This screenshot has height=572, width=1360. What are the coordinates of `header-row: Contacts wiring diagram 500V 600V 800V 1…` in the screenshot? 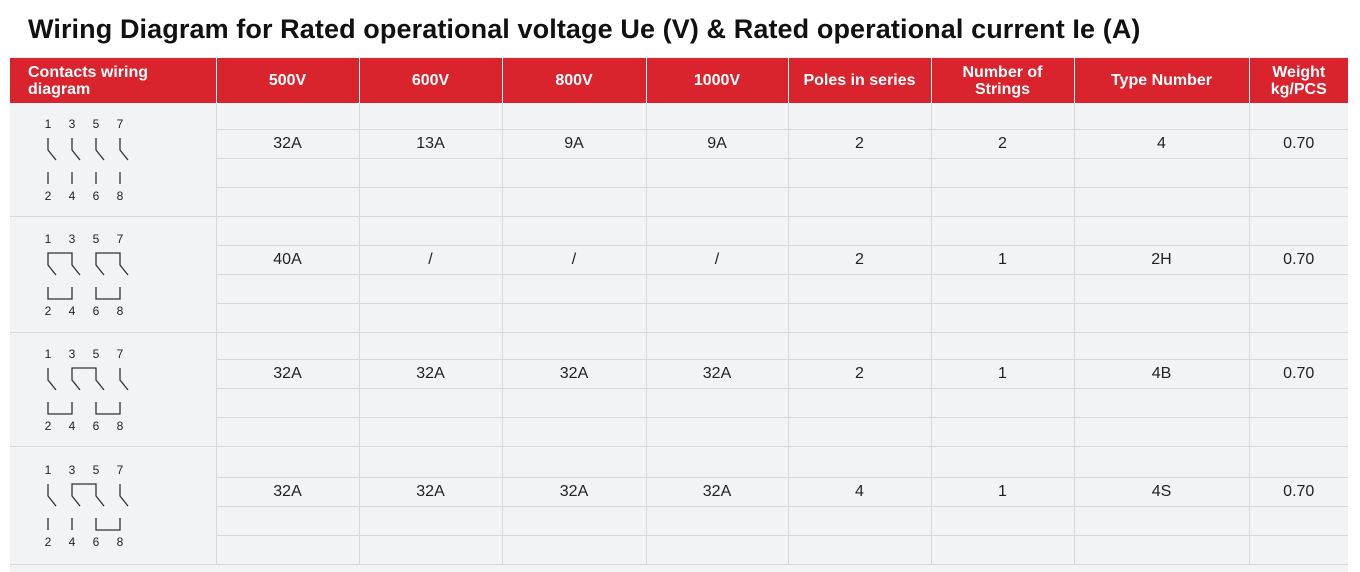 It's located at (679, 80).